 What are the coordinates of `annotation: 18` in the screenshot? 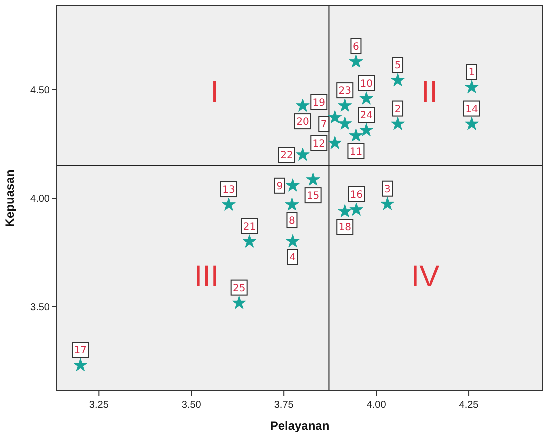 It's located at (345, 228).